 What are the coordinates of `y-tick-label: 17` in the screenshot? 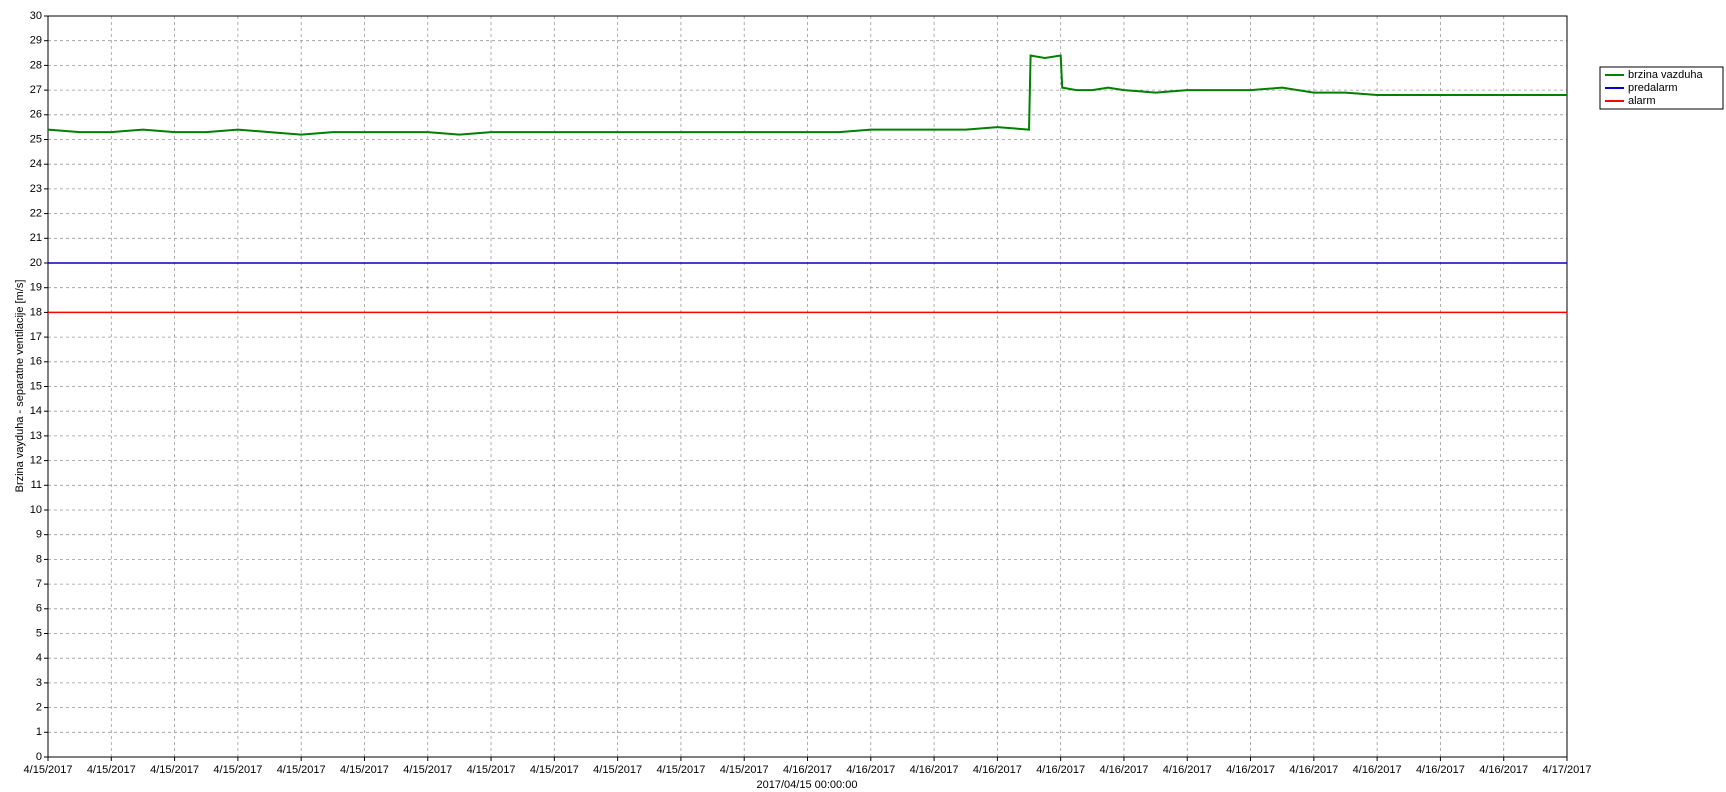 It's located at (36, 337).